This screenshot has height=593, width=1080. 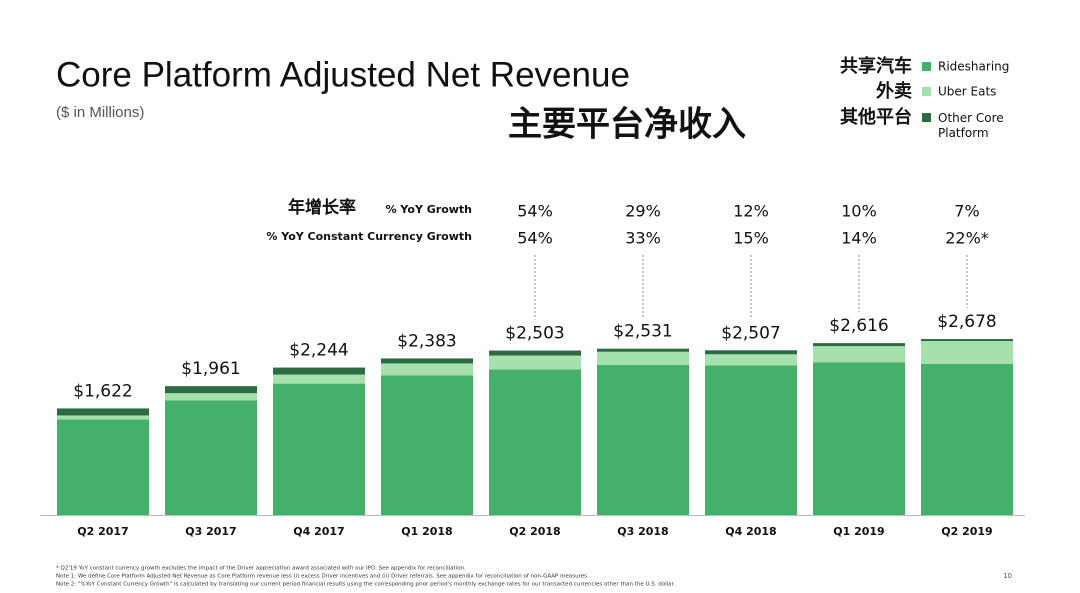 I want to click on cc-growth: 54%, so click(x=535, y=238).